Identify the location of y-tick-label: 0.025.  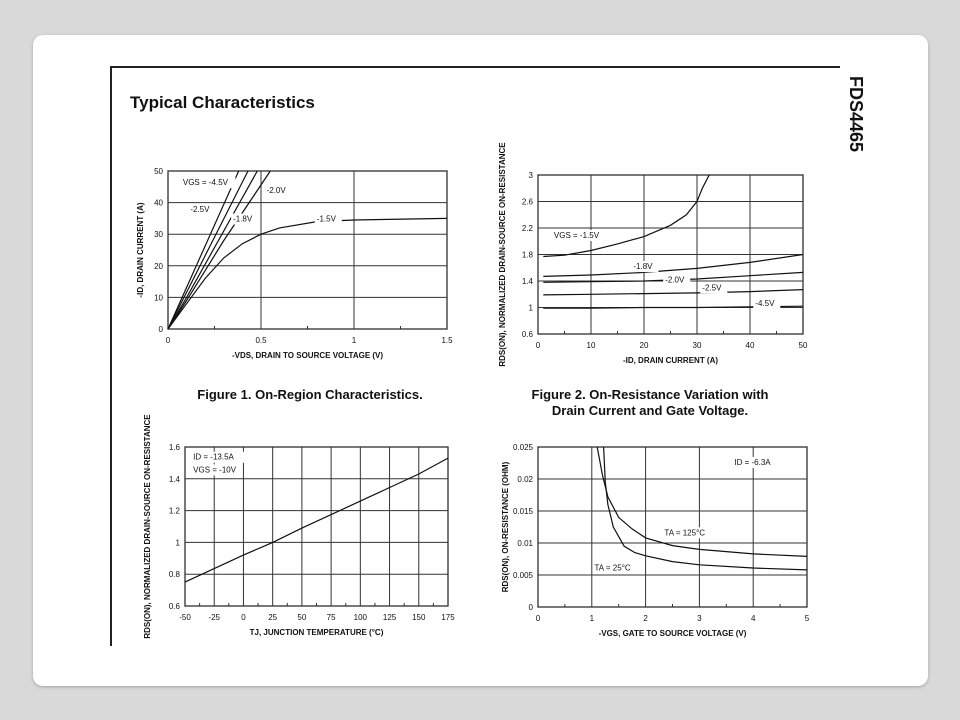
(523, 447).